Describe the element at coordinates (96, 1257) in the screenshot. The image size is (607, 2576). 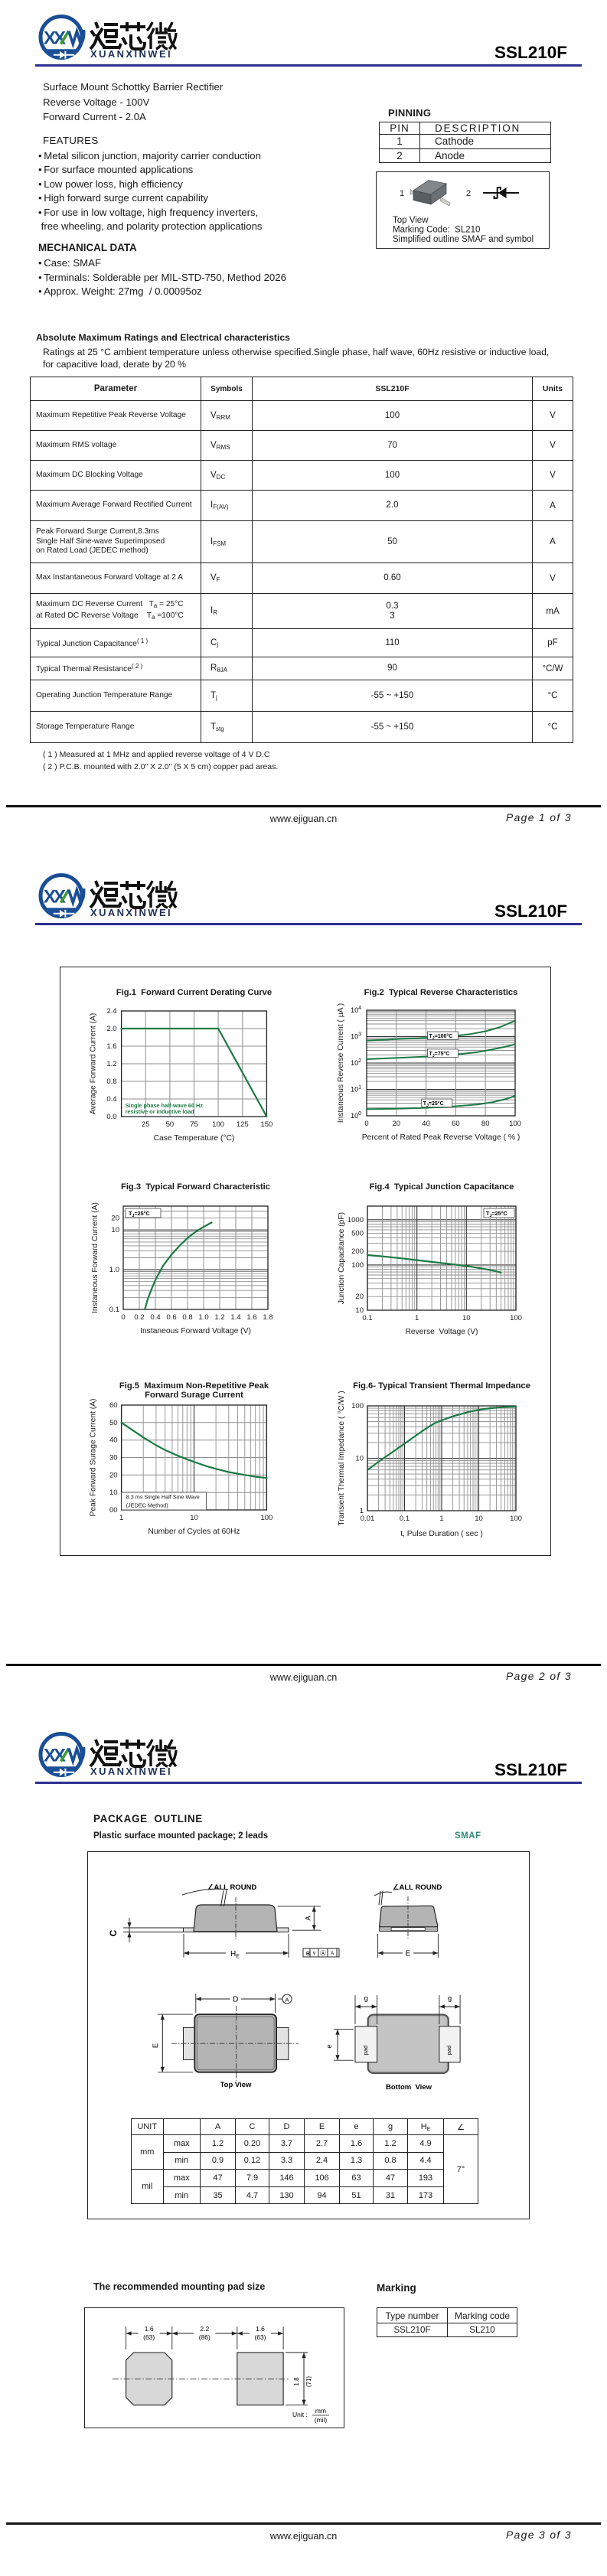
I see `svg-text: Instaneous Forward Current (A)` at that location.